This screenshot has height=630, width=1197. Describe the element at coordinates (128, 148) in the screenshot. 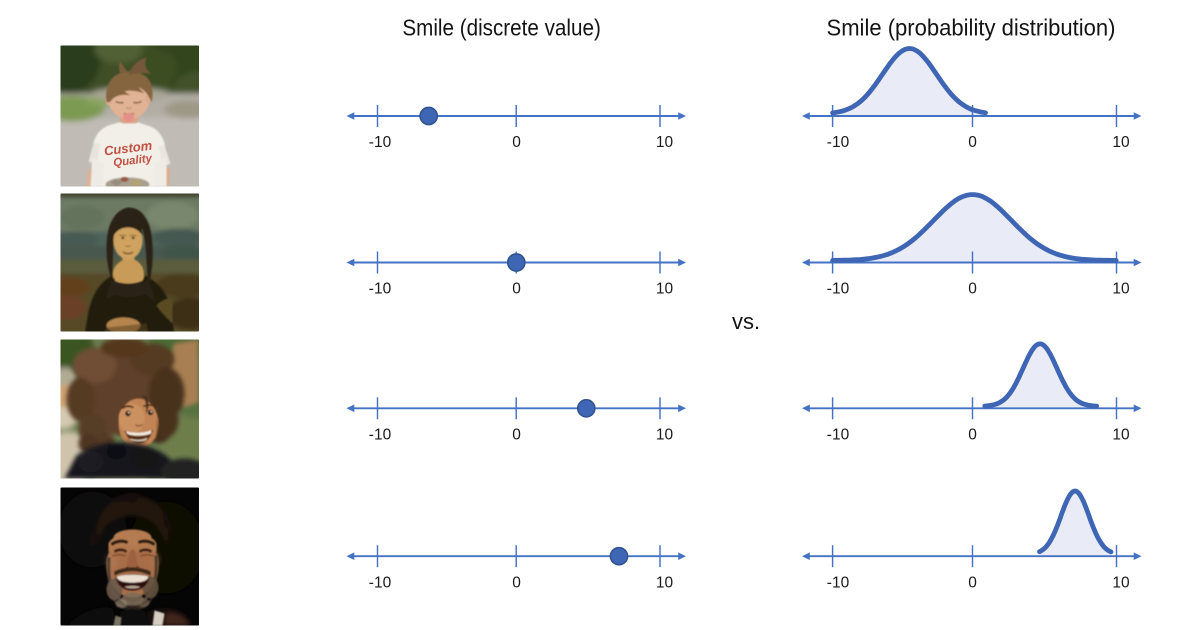

I see `svg-text: Custom` at that location.